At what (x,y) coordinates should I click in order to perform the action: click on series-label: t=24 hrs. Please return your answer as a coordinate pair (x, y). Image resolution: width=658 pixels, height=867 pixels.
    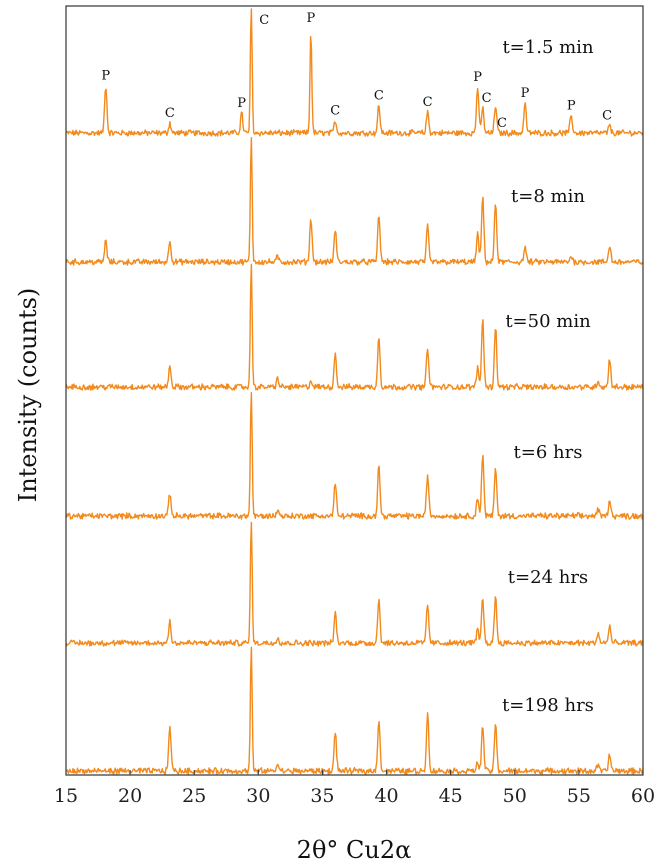
    Looking at the image, I should click on (548, 577).